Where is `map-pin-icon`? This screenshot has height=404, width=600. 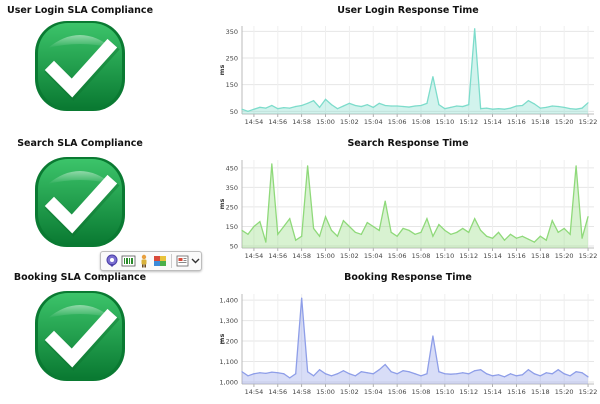 map-pin-icon is located at coordinates (112, 261).